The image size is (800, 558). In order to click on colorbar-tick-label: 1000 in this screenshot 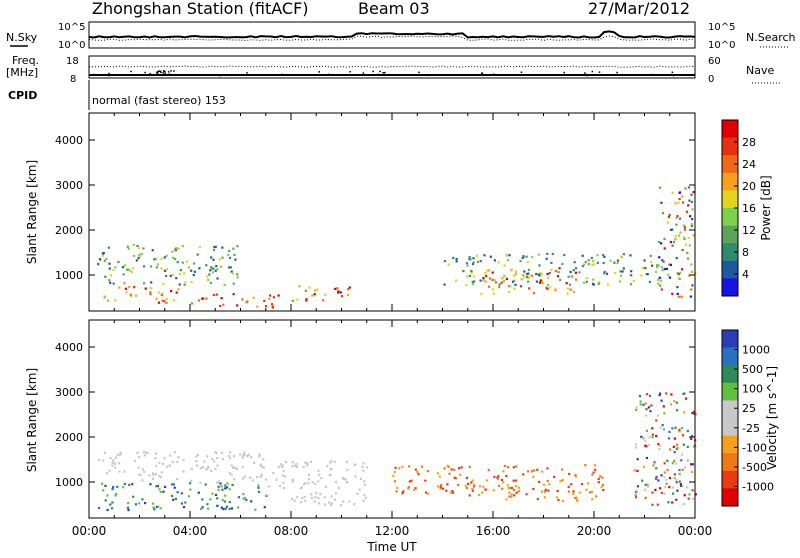, I will do `click(756, 350)`.